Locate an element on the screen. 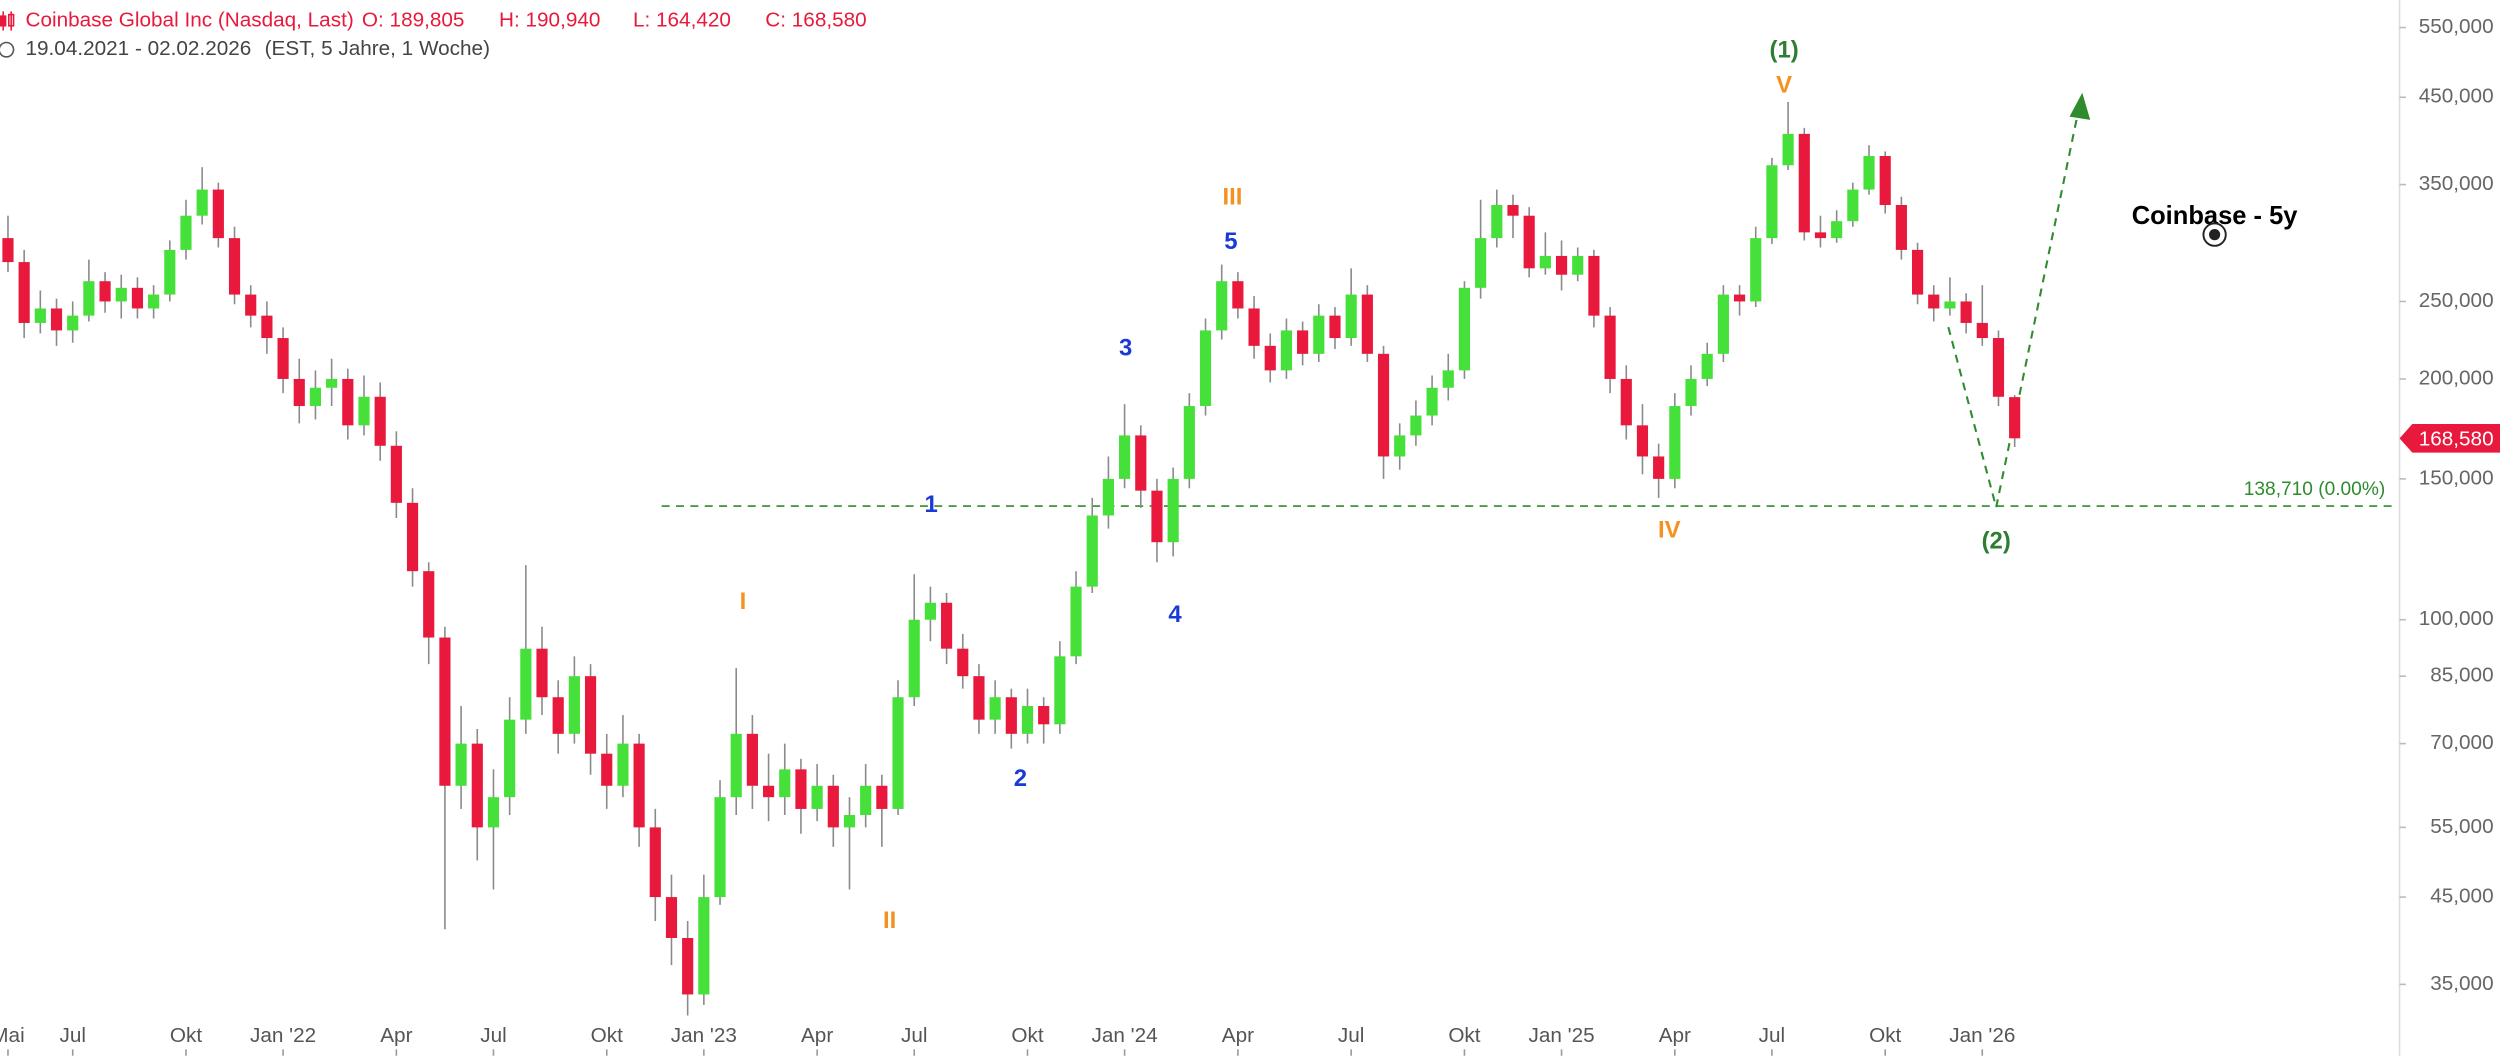 This screenshot has width=2500, height=1056. y-tick-label: 200,000 is located at coordinates (2456, 377).